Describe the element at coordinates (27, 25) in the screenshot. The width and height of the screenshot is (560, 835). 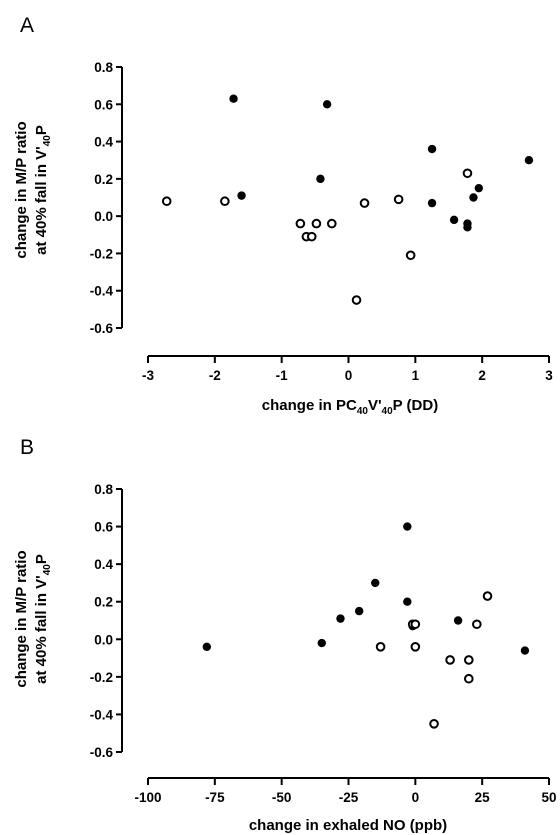
I see `panel-label-a: A` at that location.